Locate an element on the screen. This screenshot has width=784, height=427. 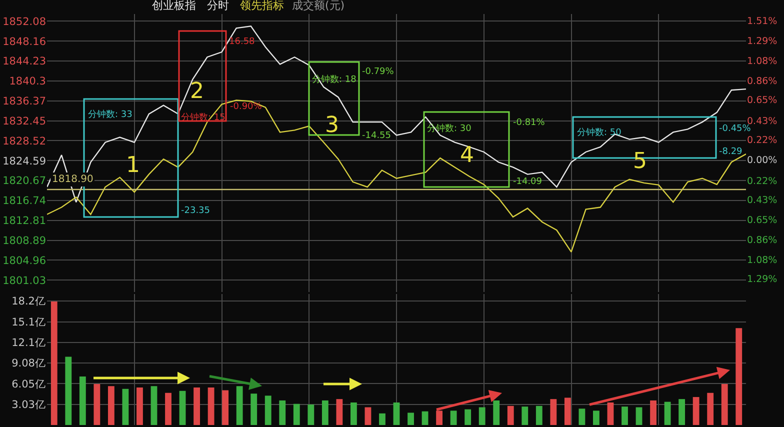
ref-line-label: 1818.90 is located at coordinates (73, 179).